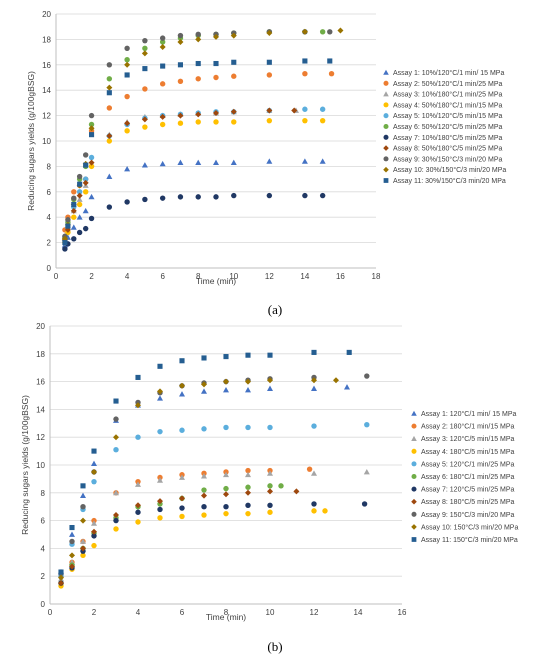  What do you see at coordinates (469, 540) in the screenshot?
I see `legend-entry: Assay 11: 150°C/3 min/20 MPa` at bounding box center [469, 540].